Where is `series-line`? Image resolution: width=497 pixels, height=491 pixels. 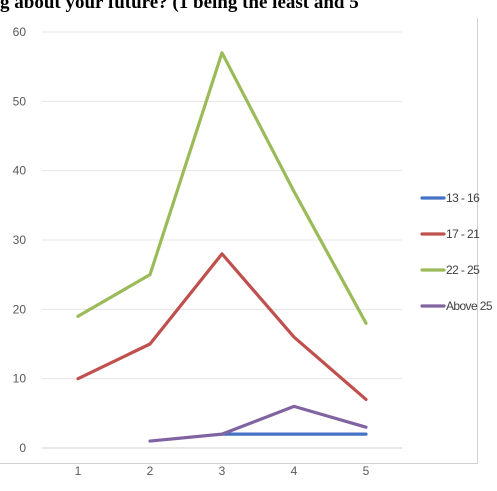 series-line is located at coordinates (258, 423).